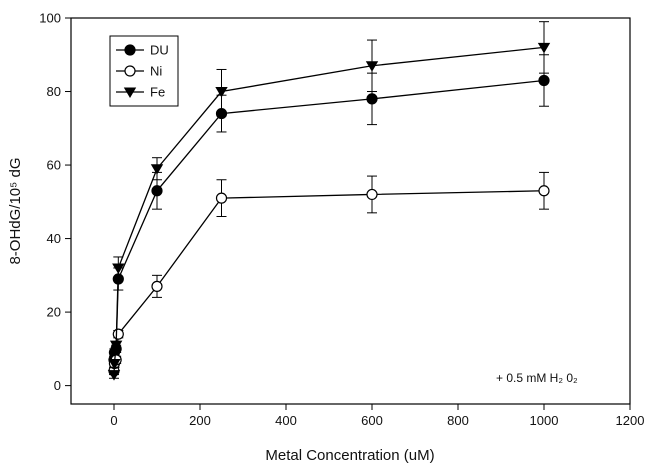 This screenshot has width=648, height=466. Describe the element at coordinates (57, 385) in the screenshot. I see `y-tick-label: 0` at that location.